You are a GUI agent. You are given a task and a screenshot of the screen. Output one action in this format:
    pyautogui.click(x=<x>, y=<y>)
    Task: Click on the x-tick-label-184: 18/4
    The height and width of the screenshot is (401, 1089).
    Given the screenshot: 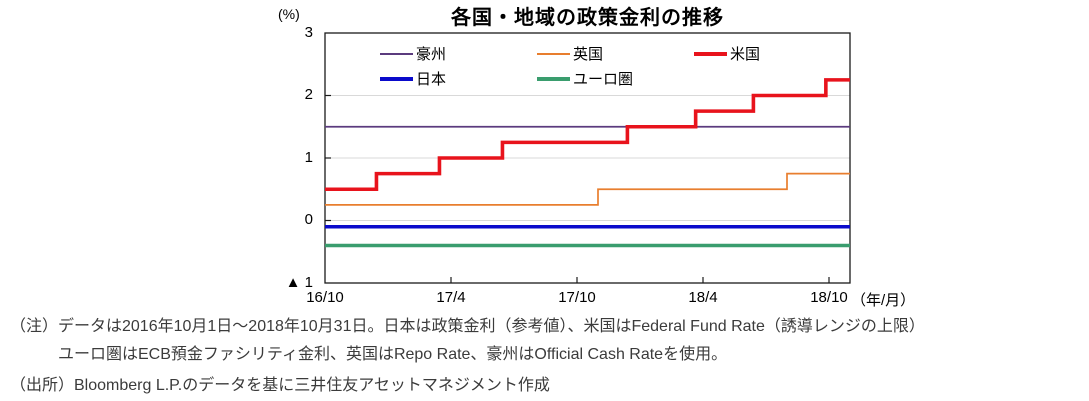 What is the action you would take?
    pyautogui.click(x=703, y=297)
    